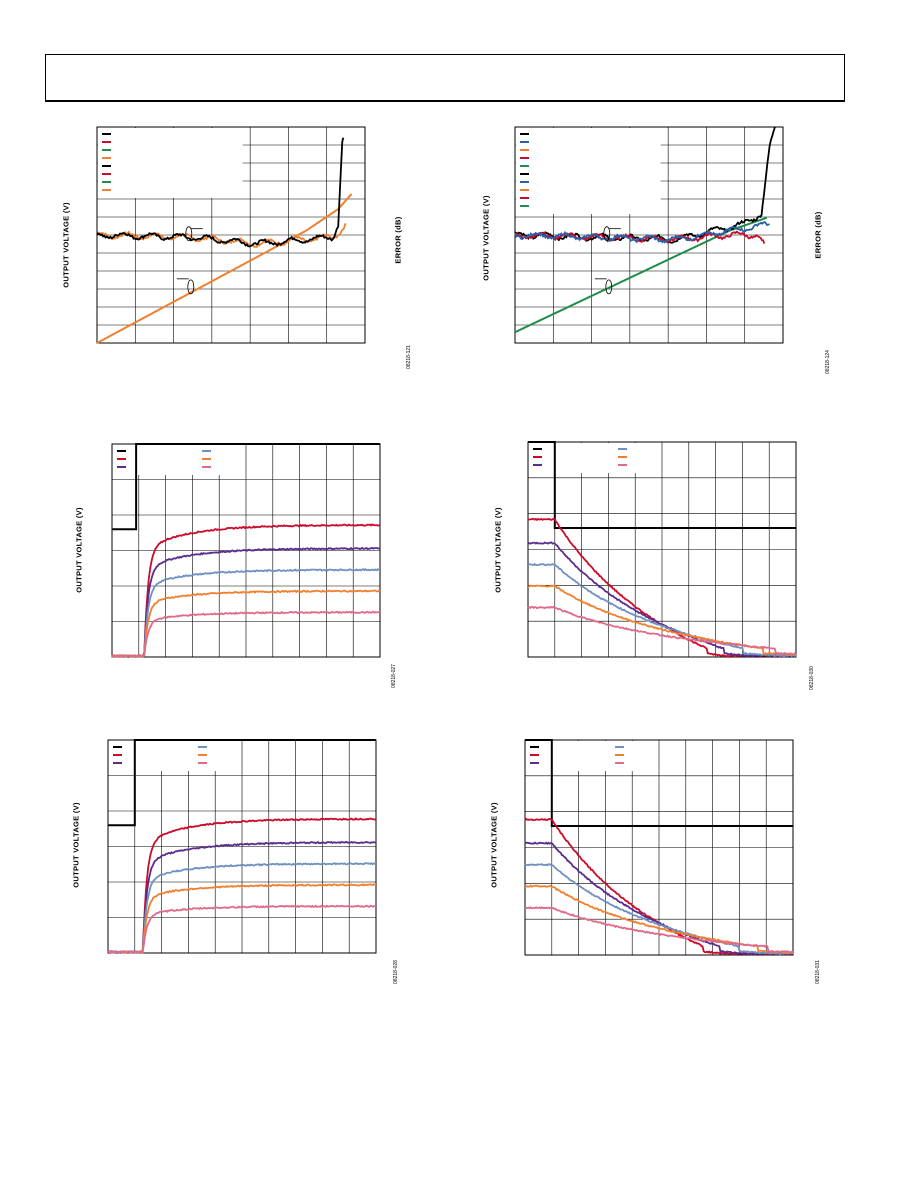 This screenshot has height=1188, width=918. I want to click on chart-2-output-marker, so click(609, 287).